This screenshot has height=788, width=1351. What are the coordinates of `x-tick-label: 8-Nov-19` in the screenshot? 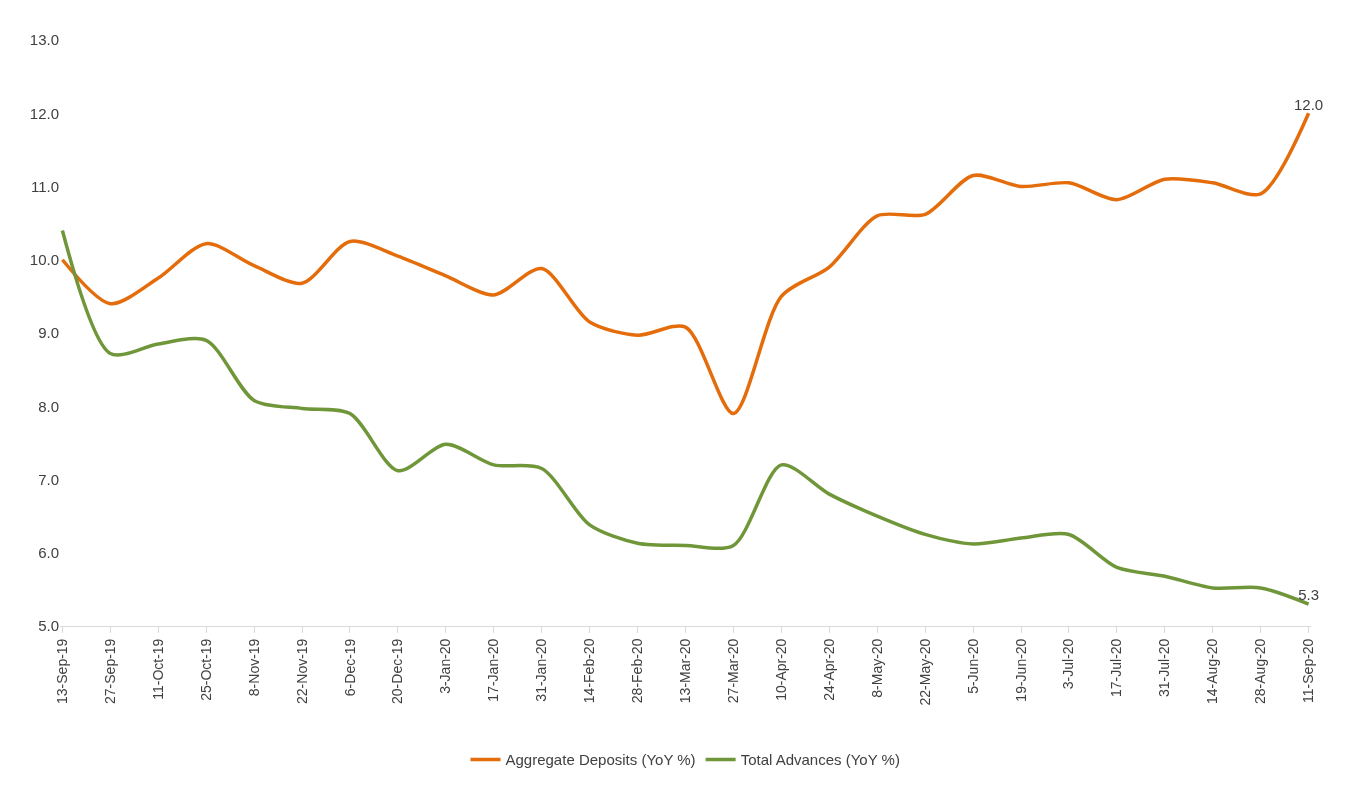 It's located at (253, 667).